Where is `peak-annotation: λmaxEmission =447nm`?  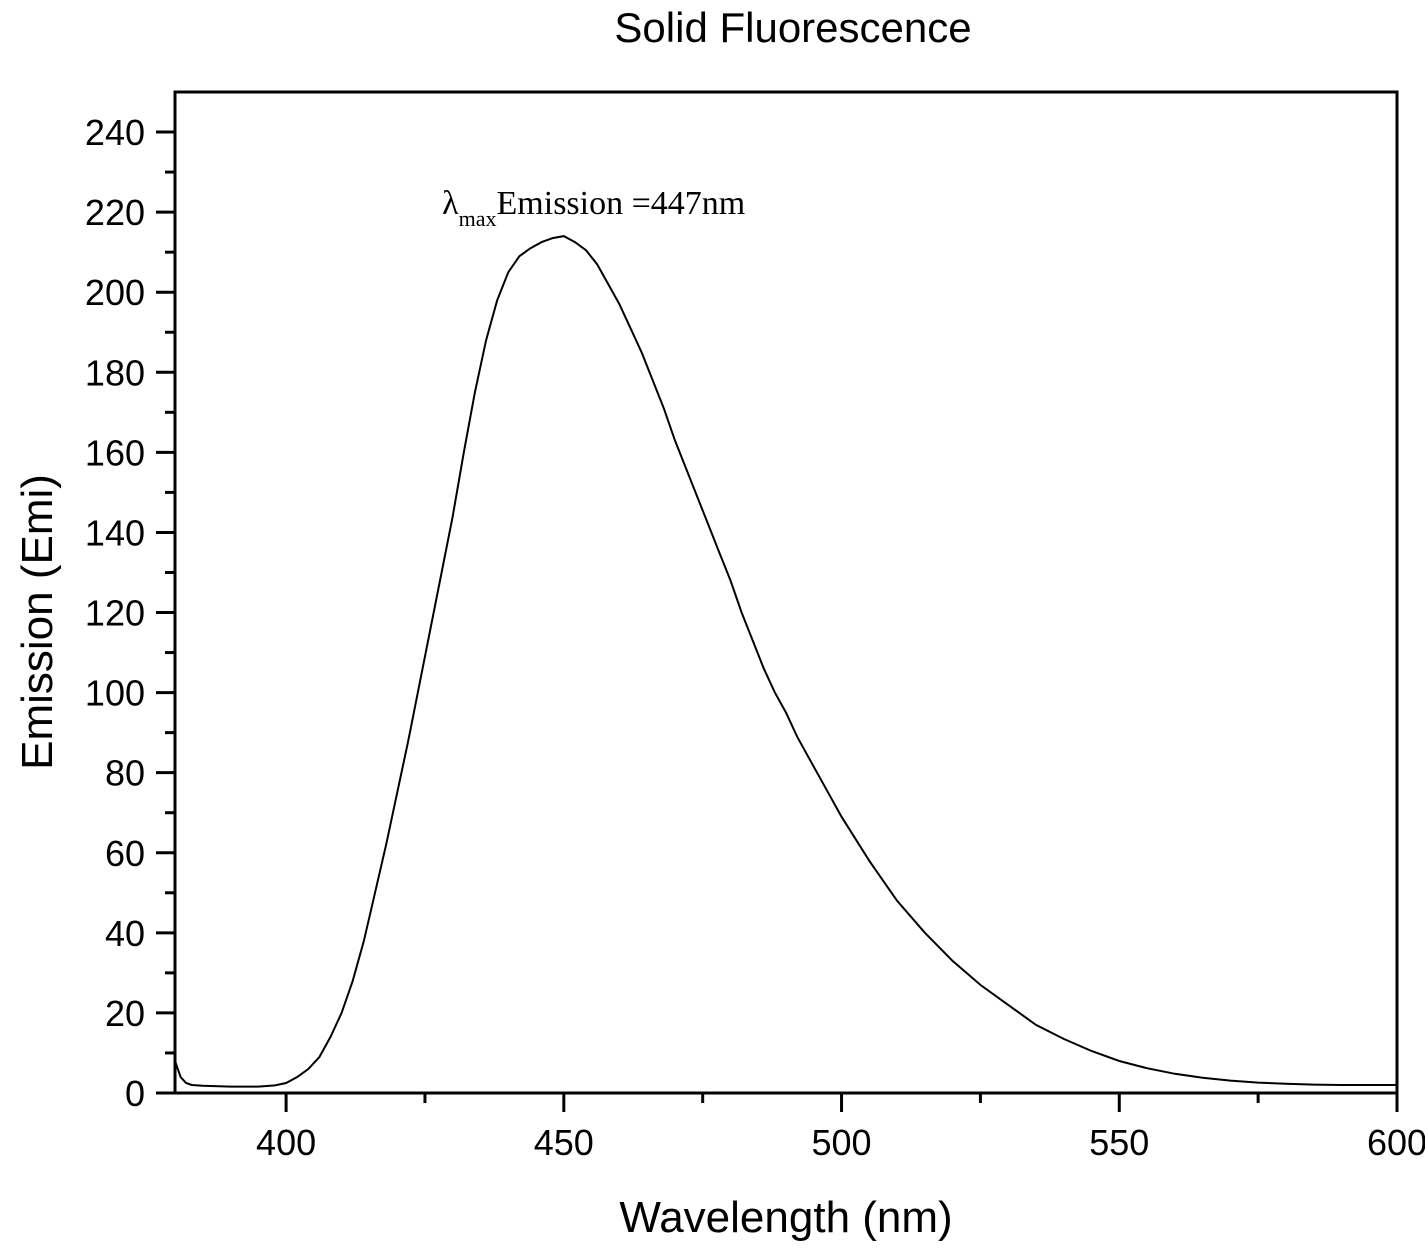
peak-annotation: λmaxEmission =447nm is located at coordinates (593, 208).